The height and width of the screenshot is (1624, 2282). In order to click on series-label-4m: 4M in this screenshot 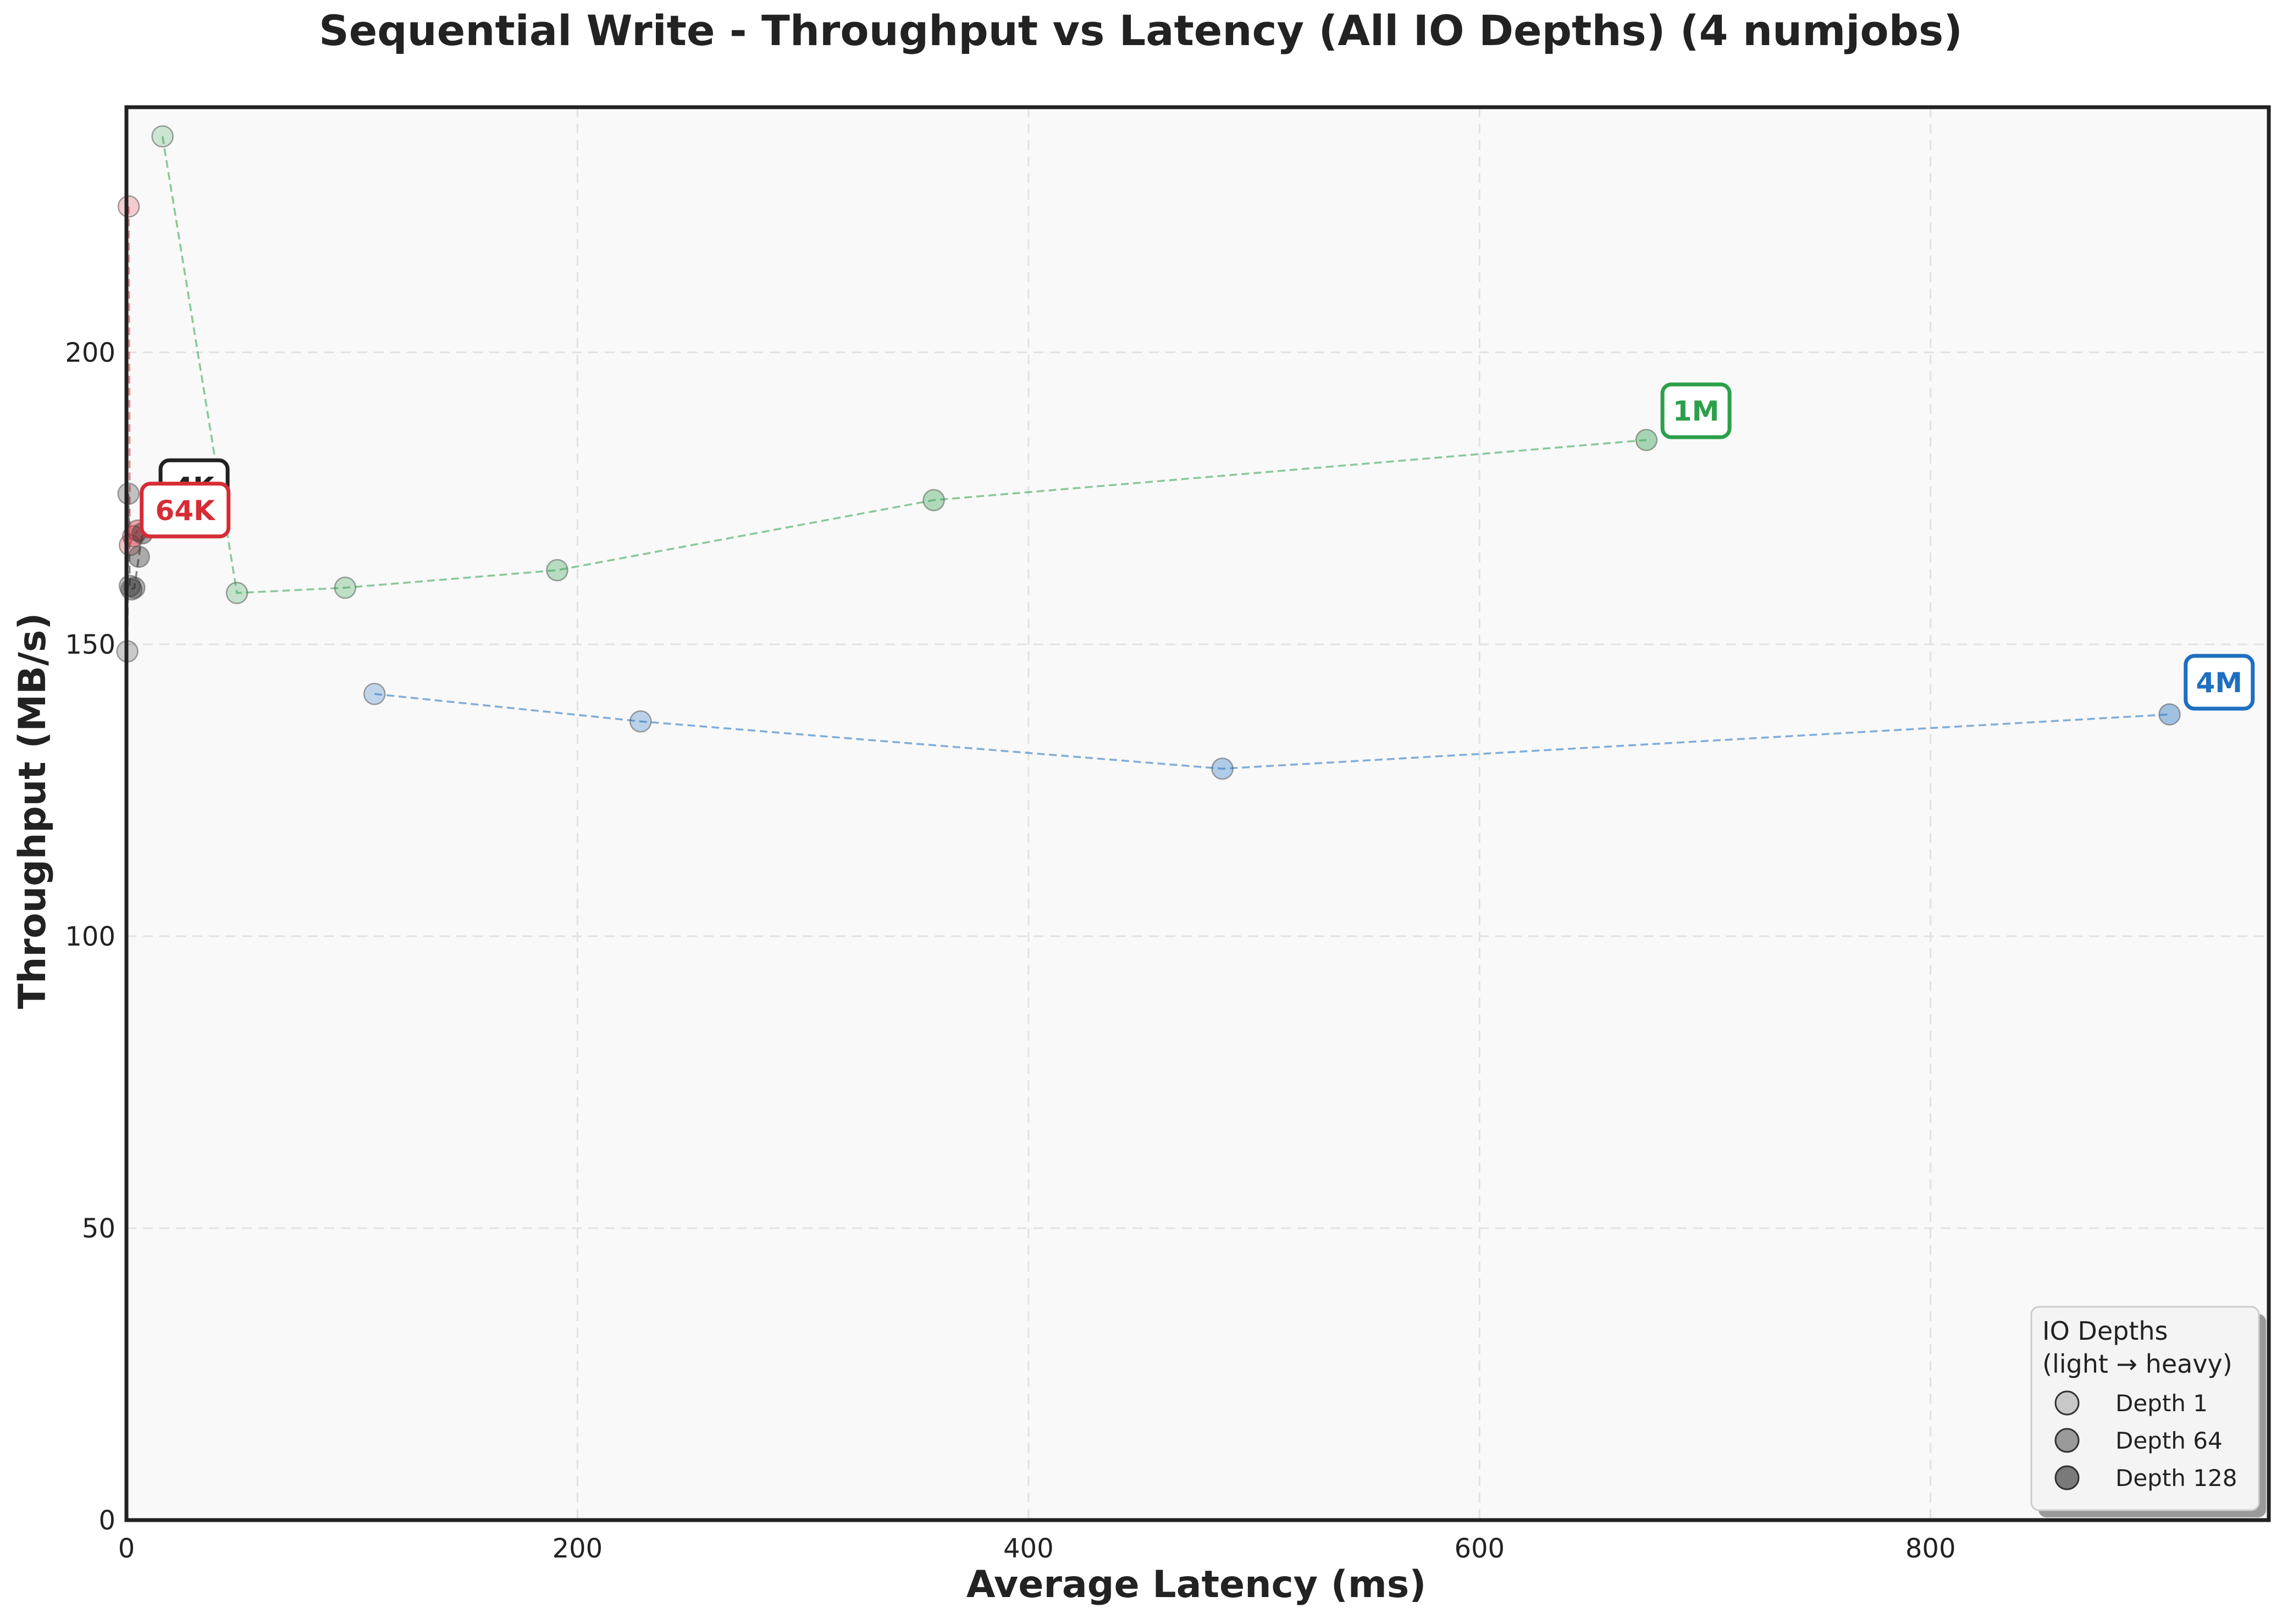, I will do `click(2219, 682)`.